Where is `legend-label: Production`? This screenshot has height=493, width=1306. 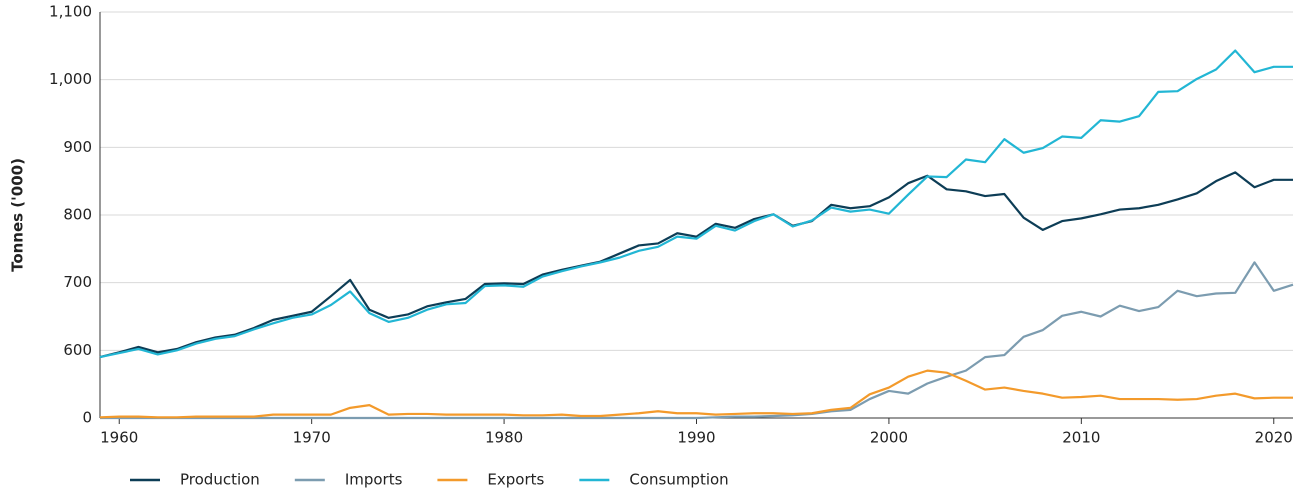
legend-label: Production is located at coordinates (220, 480).